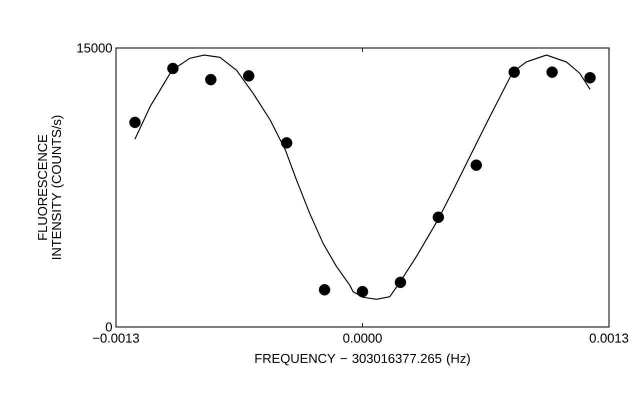 The height and width of the screenshot is (416, 644). What do you see at coordinates (362, 338) in the screenshot?
I see `x-tick-label: 0.0000` at bounding box center [362, 338].